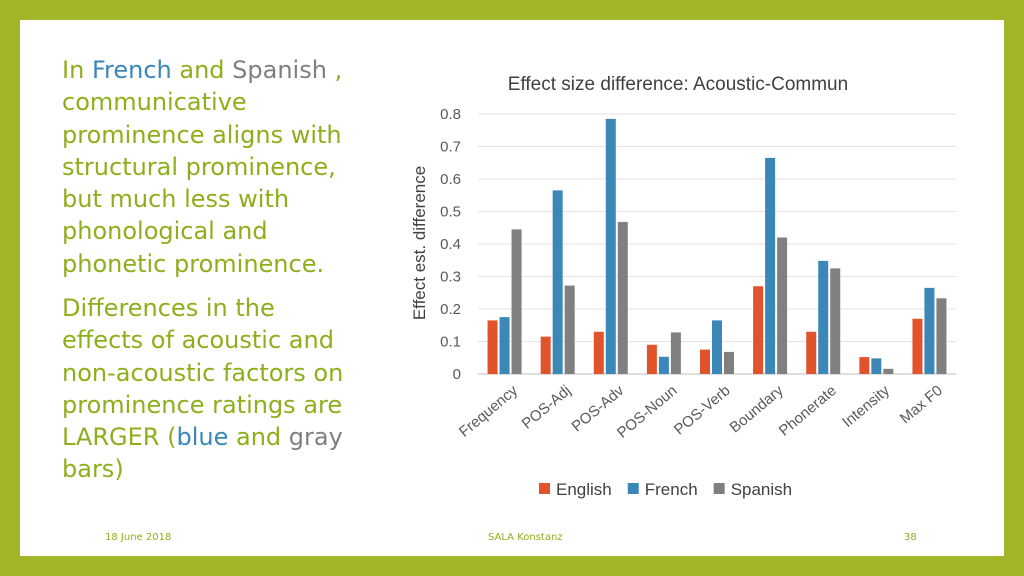  What do you see at coordinates (671, 489) in the screenshot?
I see `legend-label: French` at bounding box center [671, 489].